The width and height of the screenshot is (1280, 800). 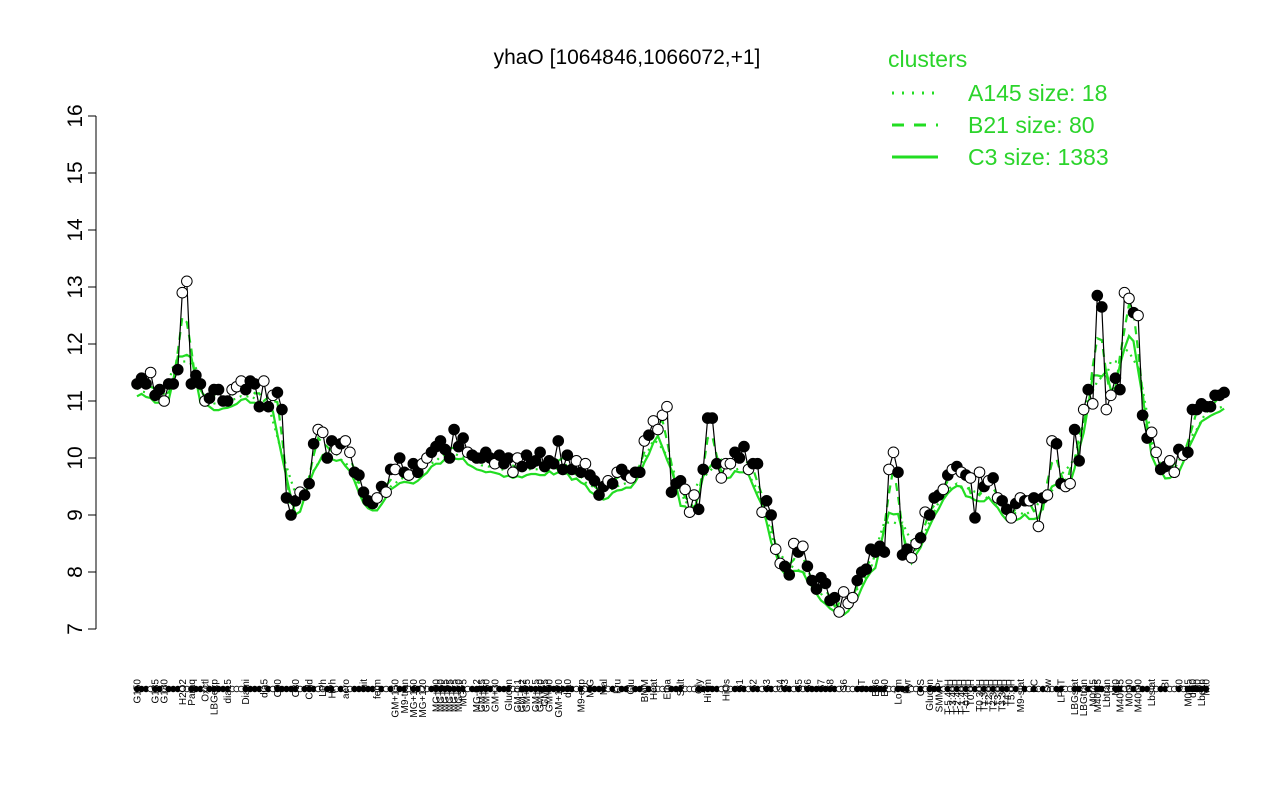 What do you see at coordinates (228, 691) in the screenshot?
I see `x-tick-label: dia15` at bounding box center [228, 691].